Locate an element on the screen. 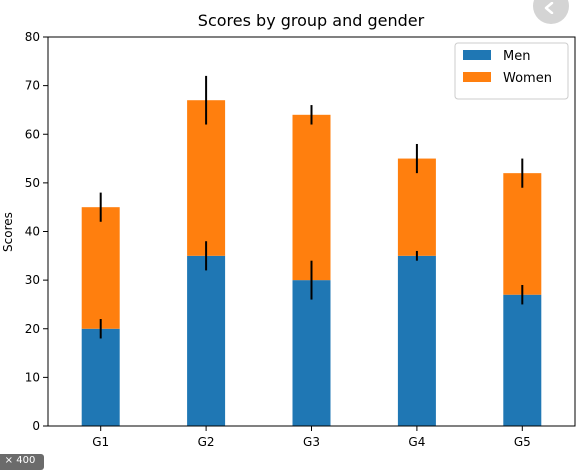  y-tick-label: 0 is located at coordinates (36, 426).